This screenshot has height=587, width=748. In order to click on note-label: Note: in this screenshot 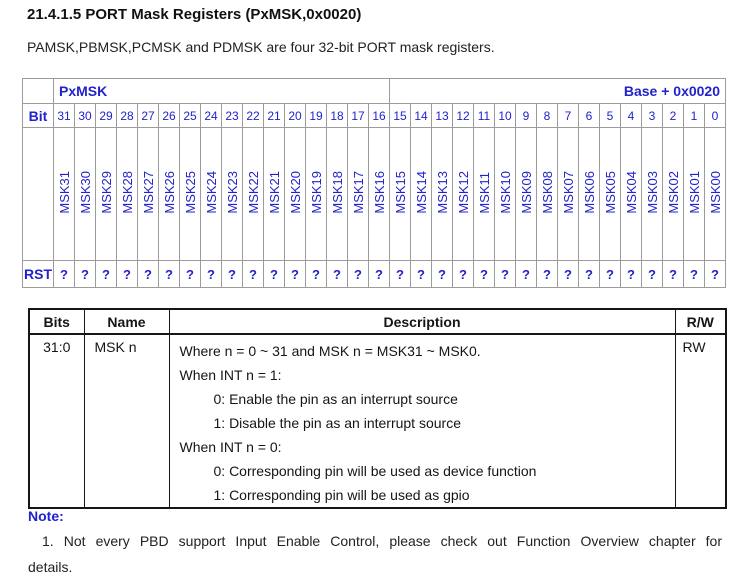, I will do `click(46, 516)`.